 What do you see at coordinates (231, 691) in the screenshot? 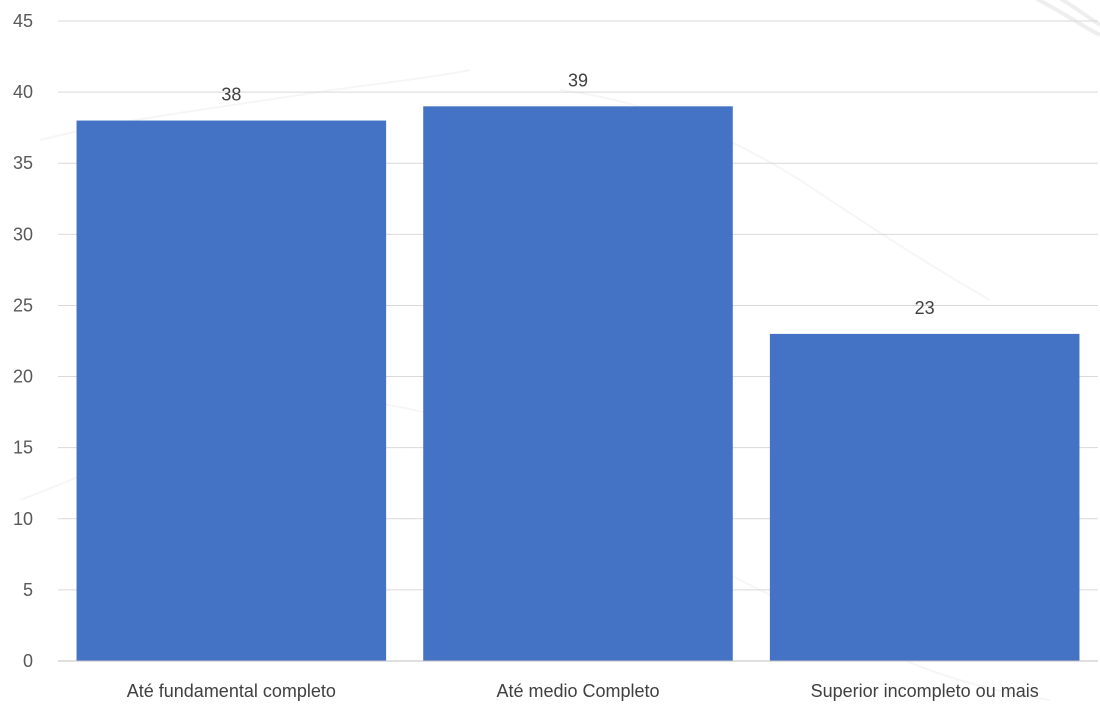
I see `x-category-label: Até fundamental completo` at bounding box center [231, 691].